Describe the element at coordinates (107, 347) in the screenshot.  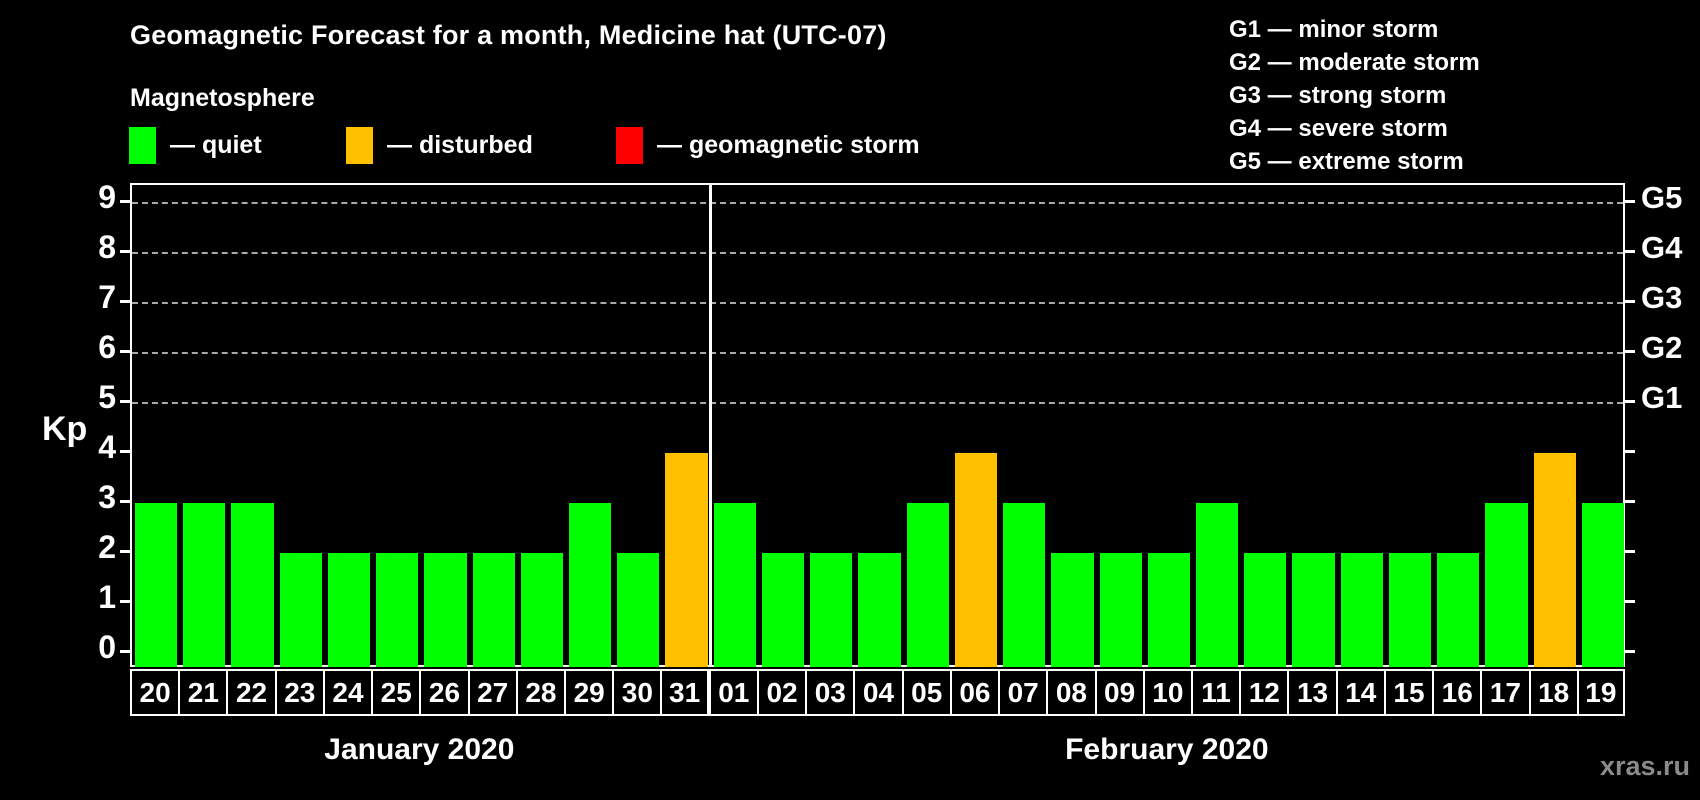
I see `kp-tick-label-6: 6` at that location.